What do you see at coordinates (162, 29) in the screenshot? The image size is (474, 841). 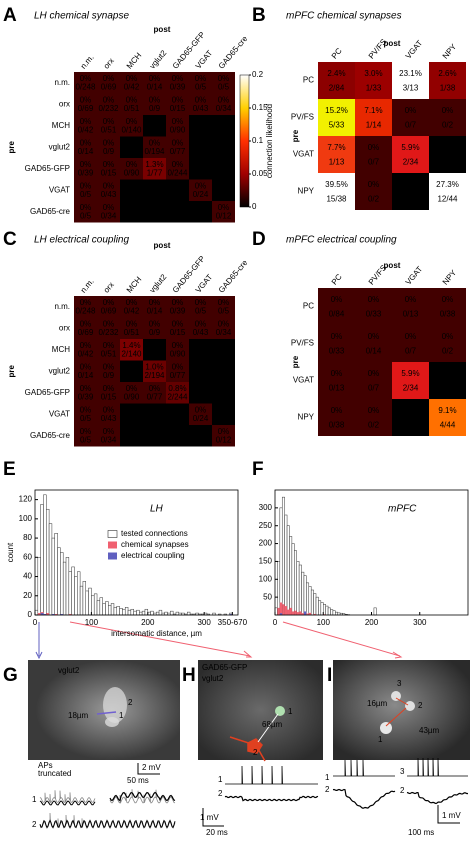 I see `axis-label-post: post` at bounding box center [162, 29].